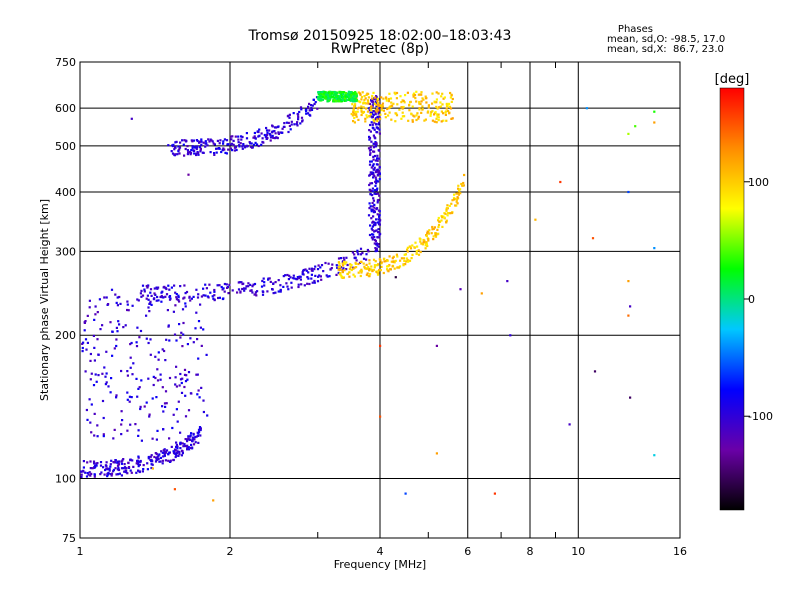  Describe the element at coordinates (380, 49) in the screenshot. I see `chart-subtitle: RwPretec (8p)` at that location.